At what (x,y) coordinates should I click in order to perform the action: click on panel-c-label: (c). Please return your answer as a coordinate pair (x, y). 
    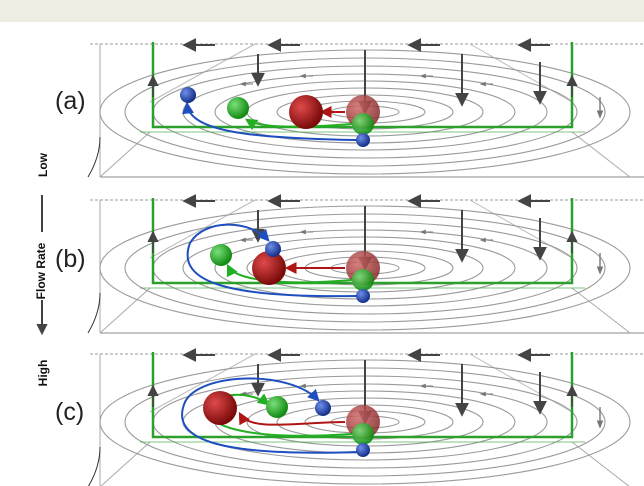
    Looking at the image, I should click on (70, 412).